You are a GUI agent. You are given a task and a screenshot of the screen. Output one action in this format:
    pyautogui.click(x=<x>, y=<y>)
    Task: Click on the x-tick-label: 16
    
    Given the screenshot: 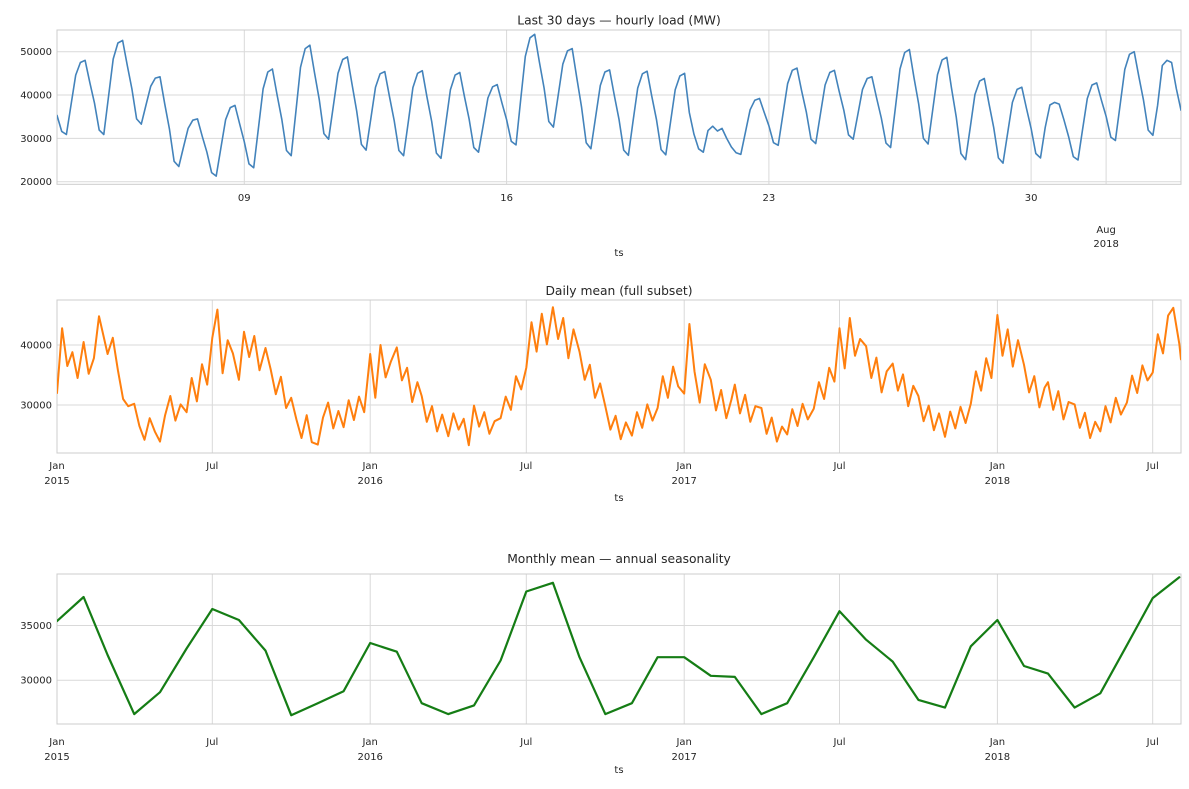 What is the action you would take?
    pyautogui.click(x=506, y=198)
    